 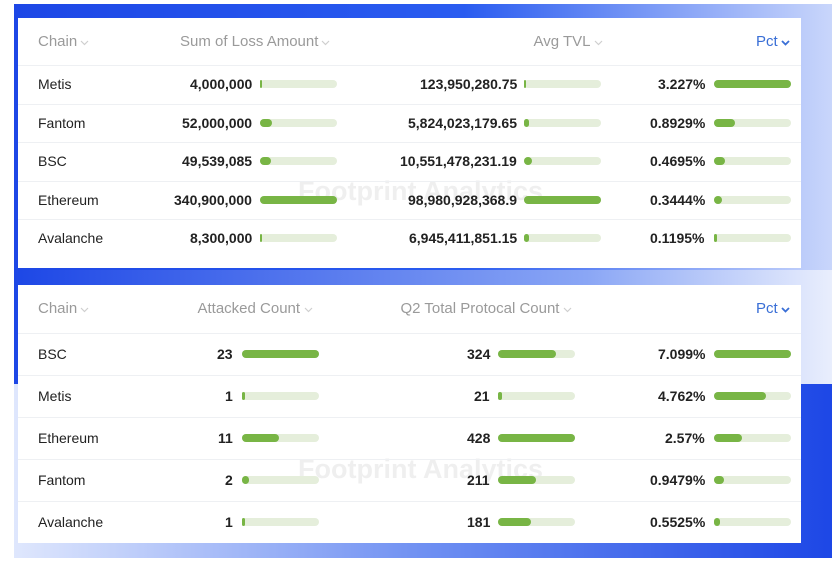 What do you see at coordinates (462, 122) in the screenshot?
I see `cell-value: 5,824,023,179.65` at bounding box center [462, 122].